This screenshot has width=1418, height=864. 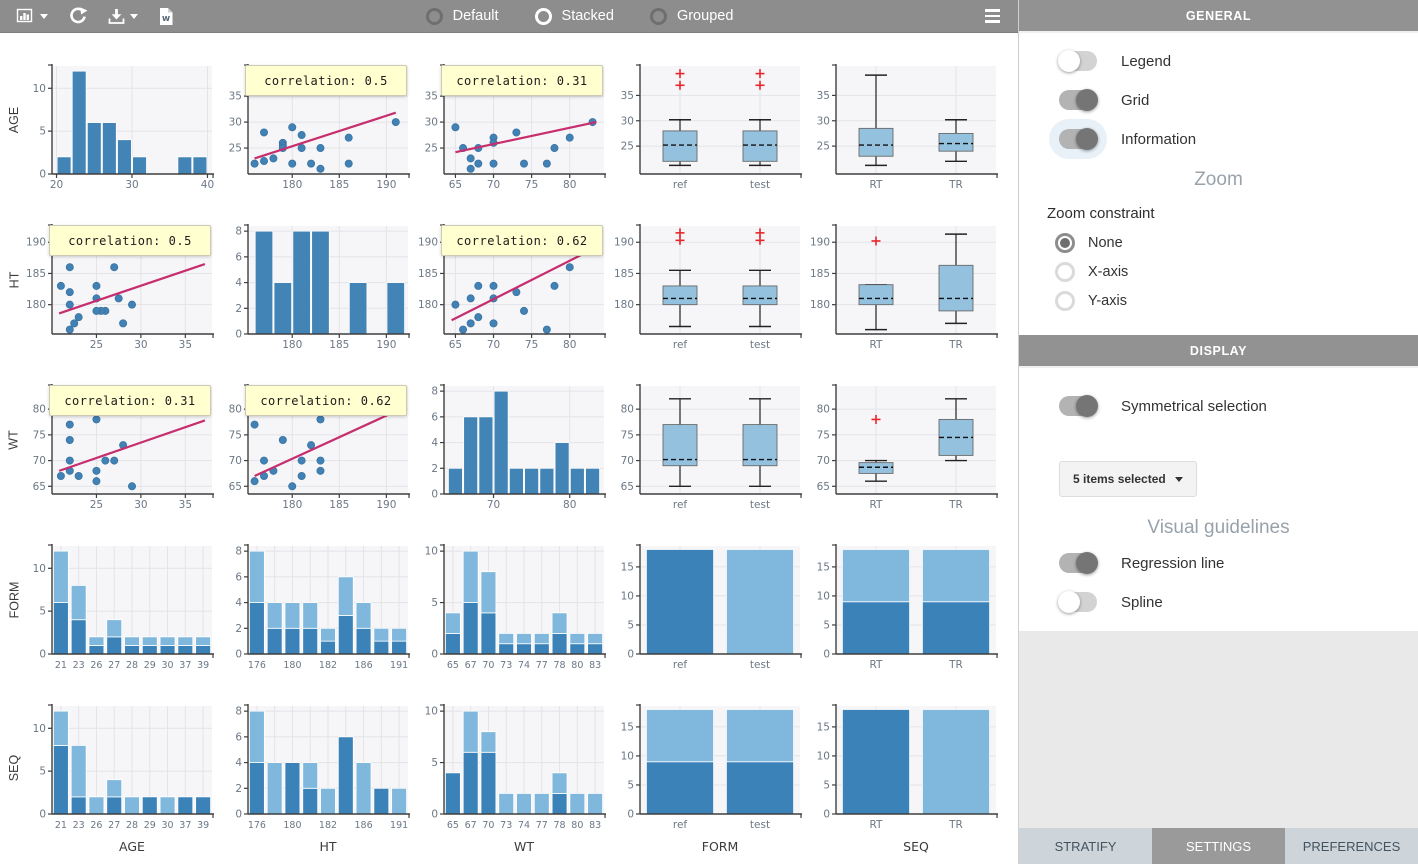 I want to click on svg-text: ref, so click(x=680, y=825).